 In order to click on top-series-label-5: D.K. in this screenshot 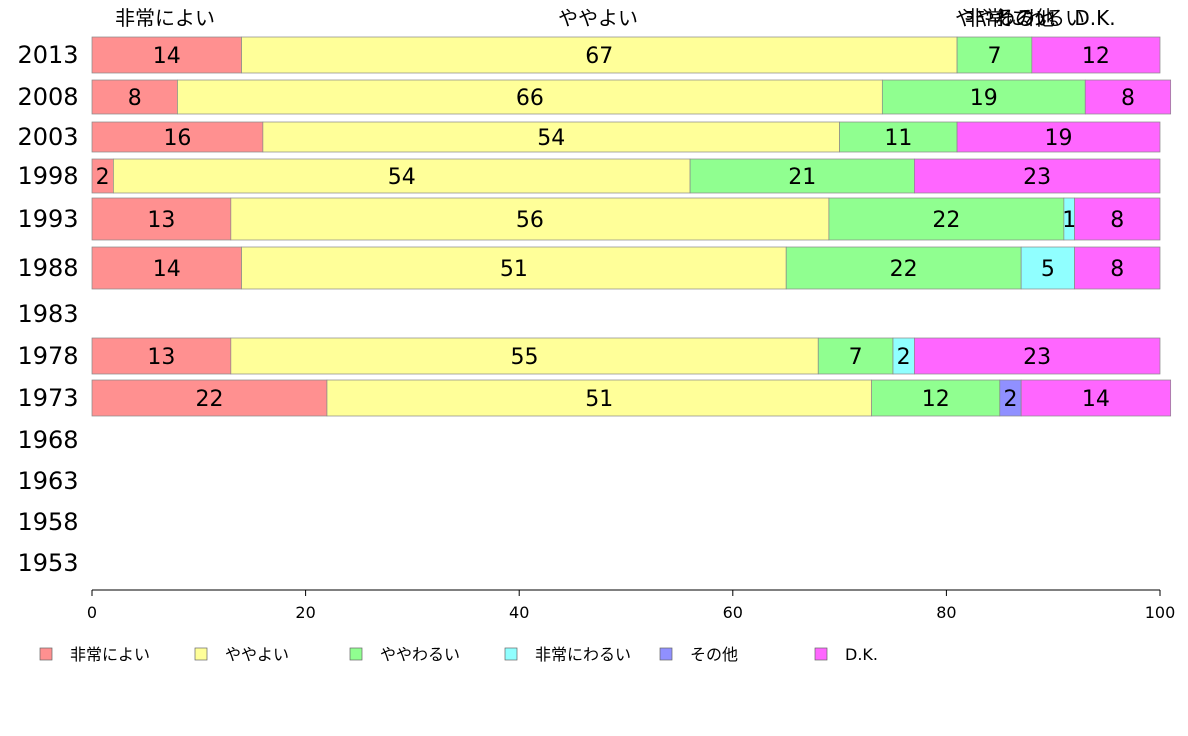, I will do `click(1094, 18)`.